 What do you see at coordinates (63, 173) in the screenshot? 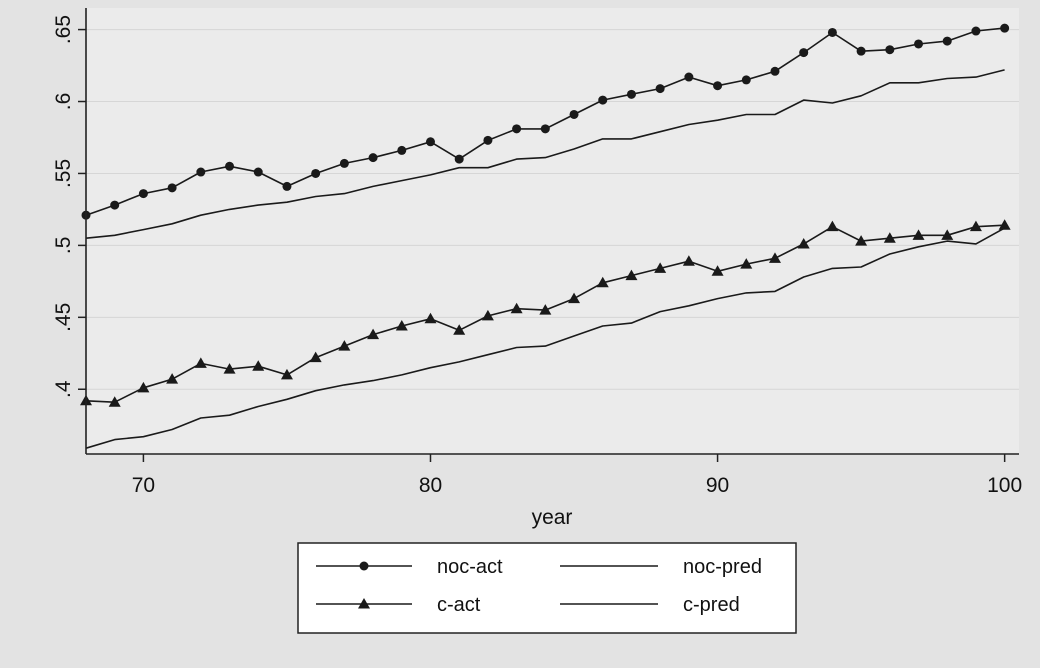
I see `y-tick-label: .55` at bounding box center [63, 173].